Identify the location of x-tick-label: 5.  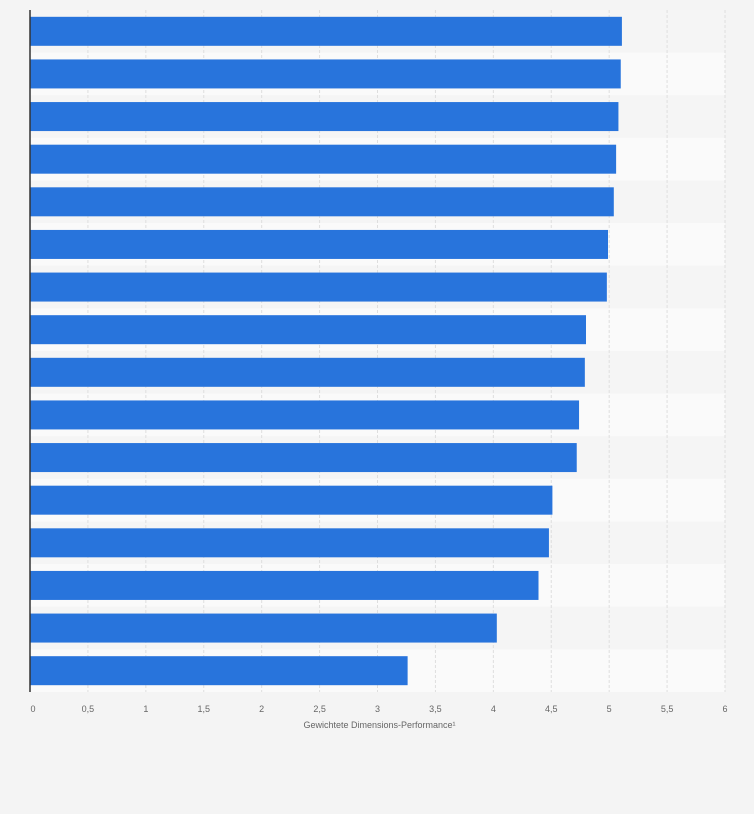
(609, 709).